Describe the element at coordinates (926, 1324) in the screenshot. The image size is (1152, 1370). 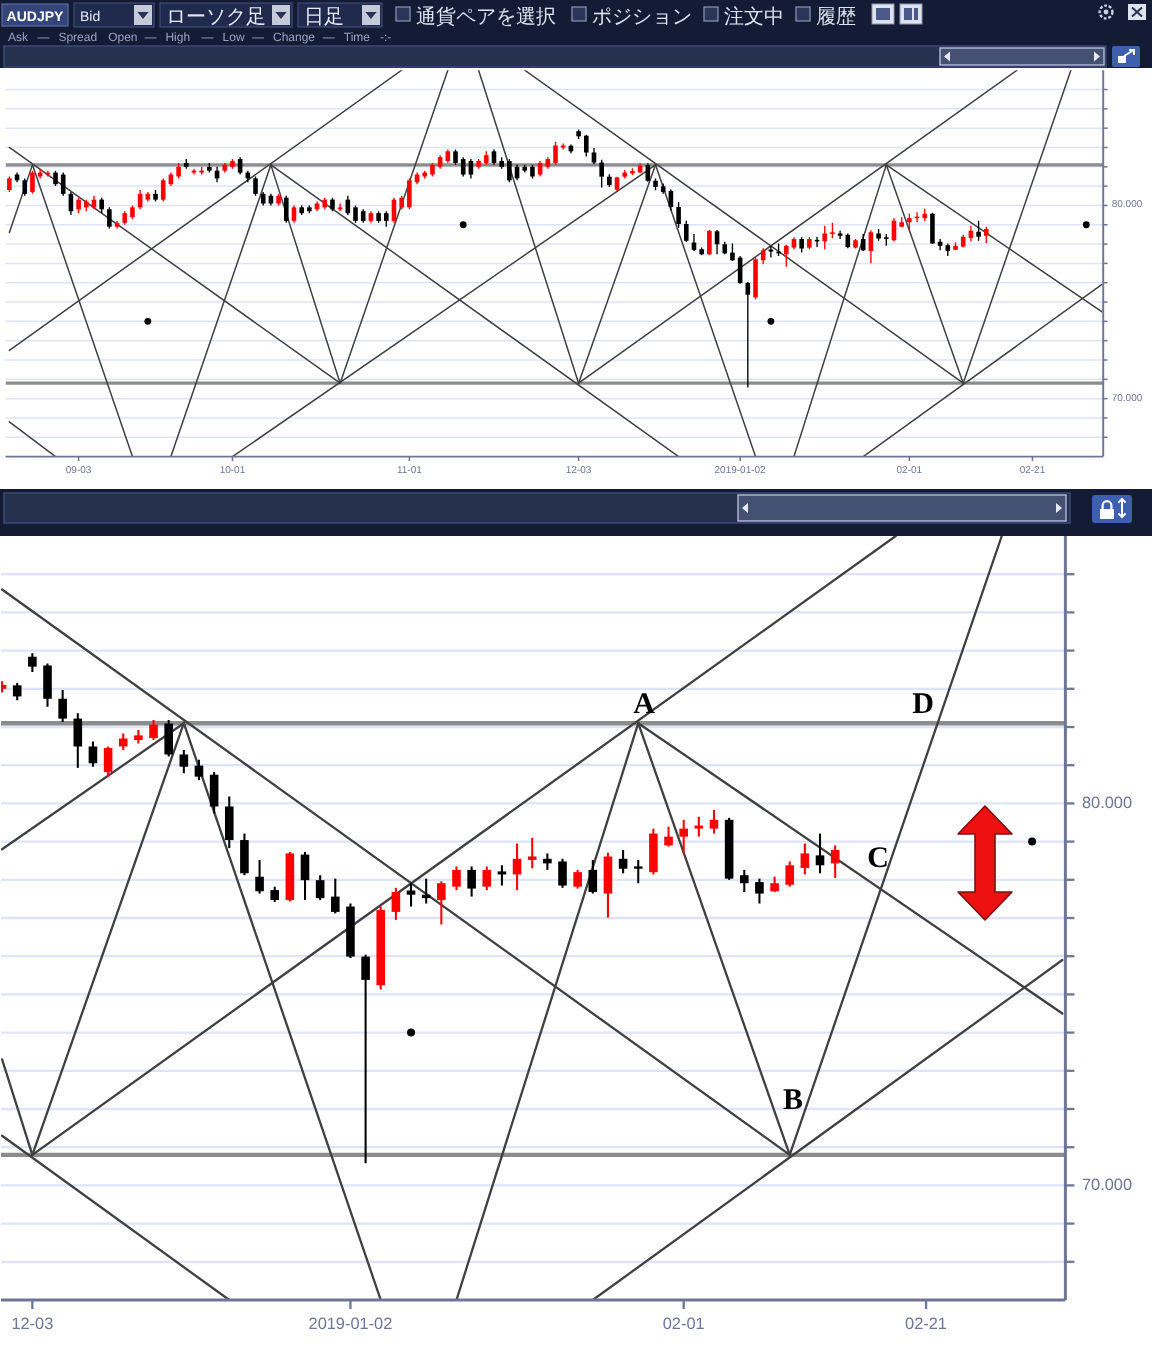
I see `x-tick-label: 02-21` at that location.